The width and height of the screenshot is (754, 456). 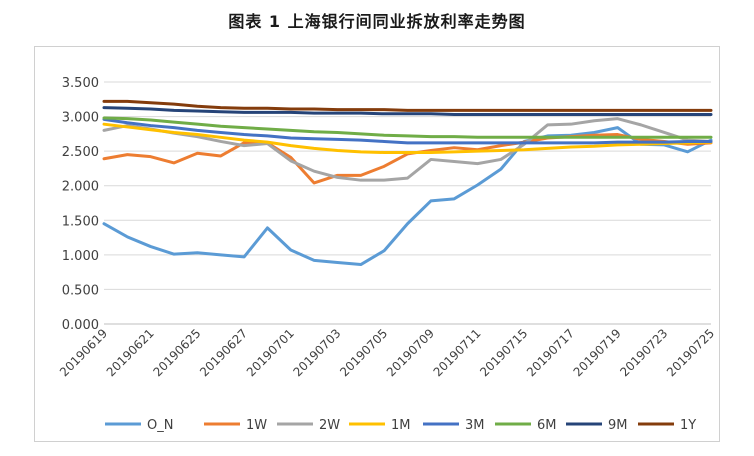 I want to click on x-tick-label: 20190701, so click(x=270, y=352).